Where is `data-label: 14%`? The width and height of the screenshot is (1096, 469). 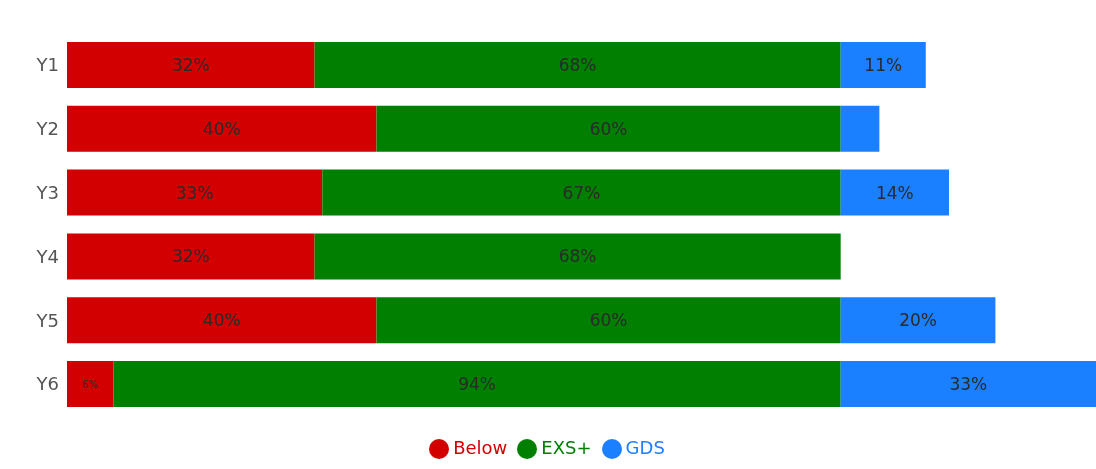
data-label: 14% is located at coordinates (894, 192).